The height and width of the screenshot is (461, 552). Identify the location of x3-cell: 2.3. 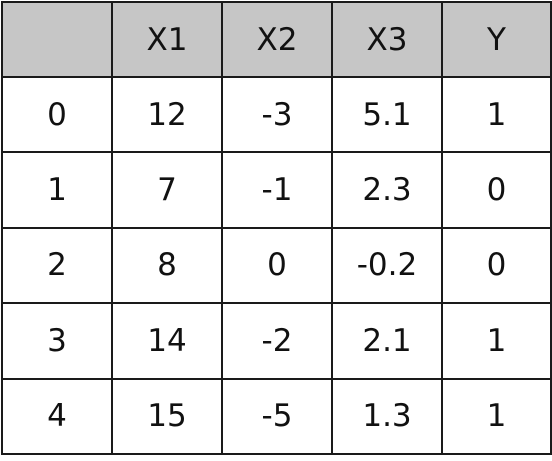
(387, 190).